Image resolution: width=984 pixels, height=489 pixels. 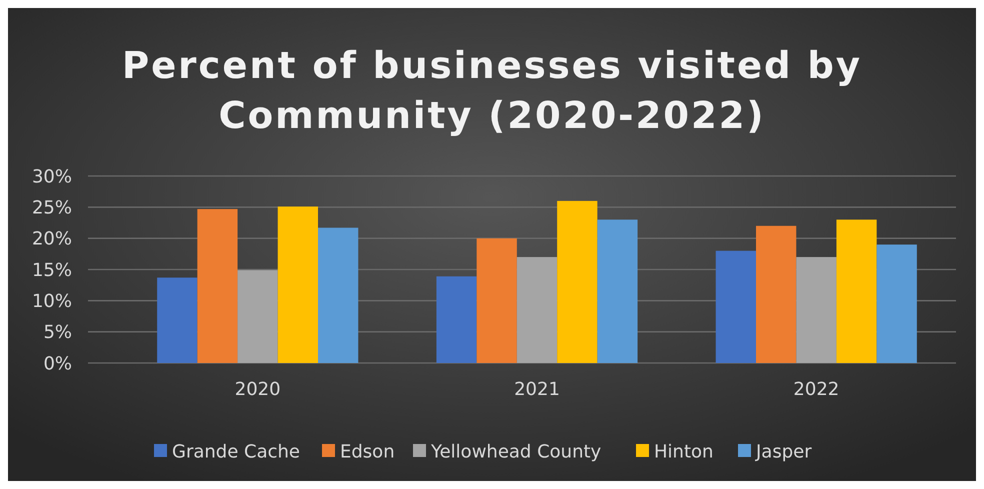 I want to click on y-tick-label: 5%, so click(x=57, y=333).